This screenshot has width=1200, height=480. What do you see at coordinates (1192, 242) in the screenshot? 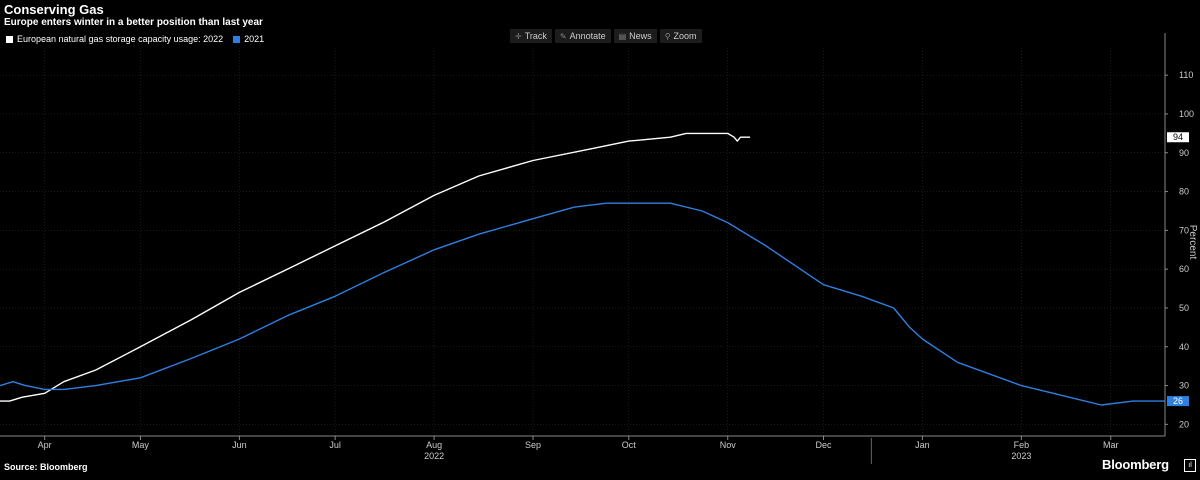
I see `y-axis-label: Percent` at bounding box center [1192, 242].